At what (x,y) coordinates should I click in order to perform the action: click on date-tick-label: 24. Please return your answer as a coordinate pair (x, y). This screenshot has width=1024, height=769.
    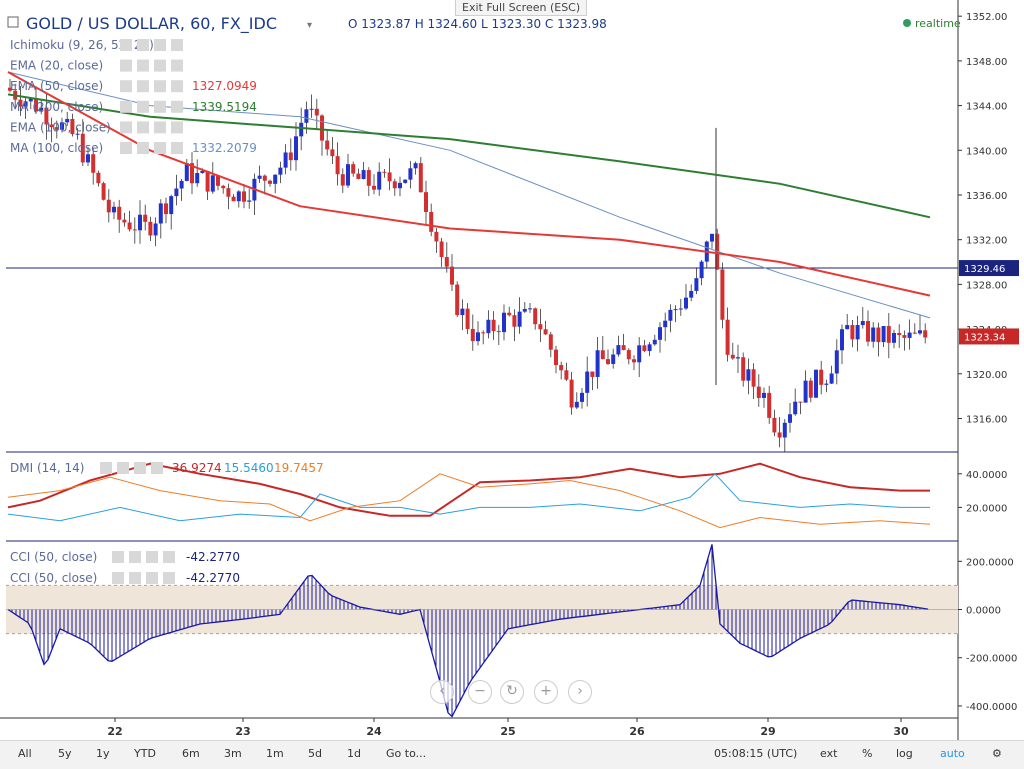
    Looking at the image, I should click on (374, 731).